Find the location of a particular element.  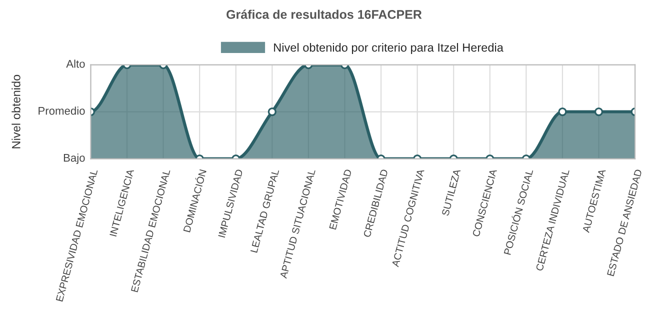

text: Bajo is located at coordinates (74, 159).